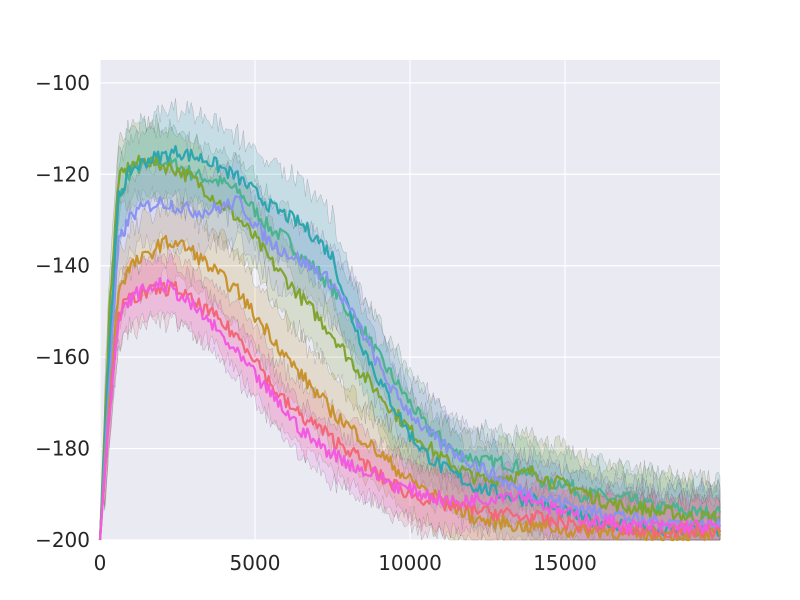  Describe the element at coordinates (62, 266) in the screenshot. I see `y-tick-label: −140` at that location.